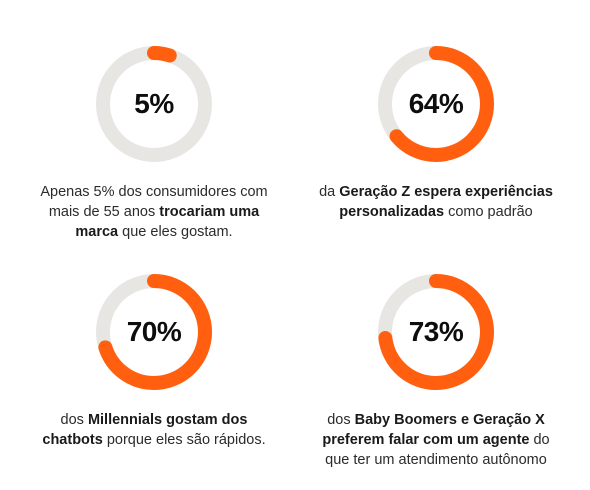  I want to click on caption-text: da, so click(329, 192).